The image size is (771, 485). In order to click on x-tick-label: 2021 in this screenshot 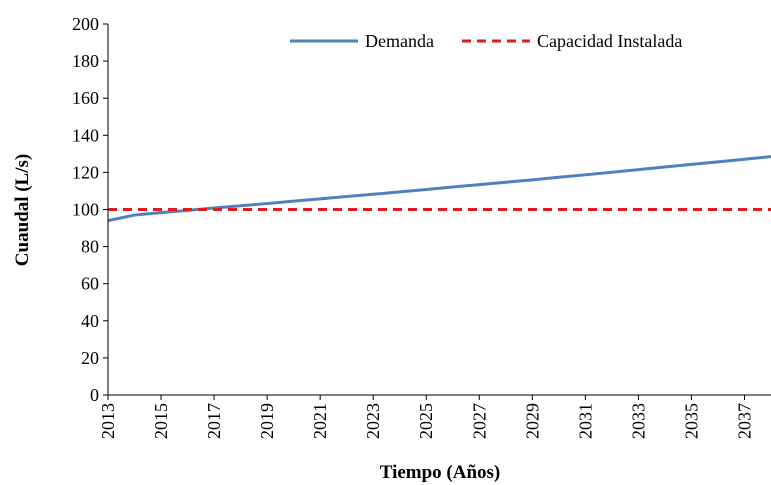, I will do `click(320, 421)`.